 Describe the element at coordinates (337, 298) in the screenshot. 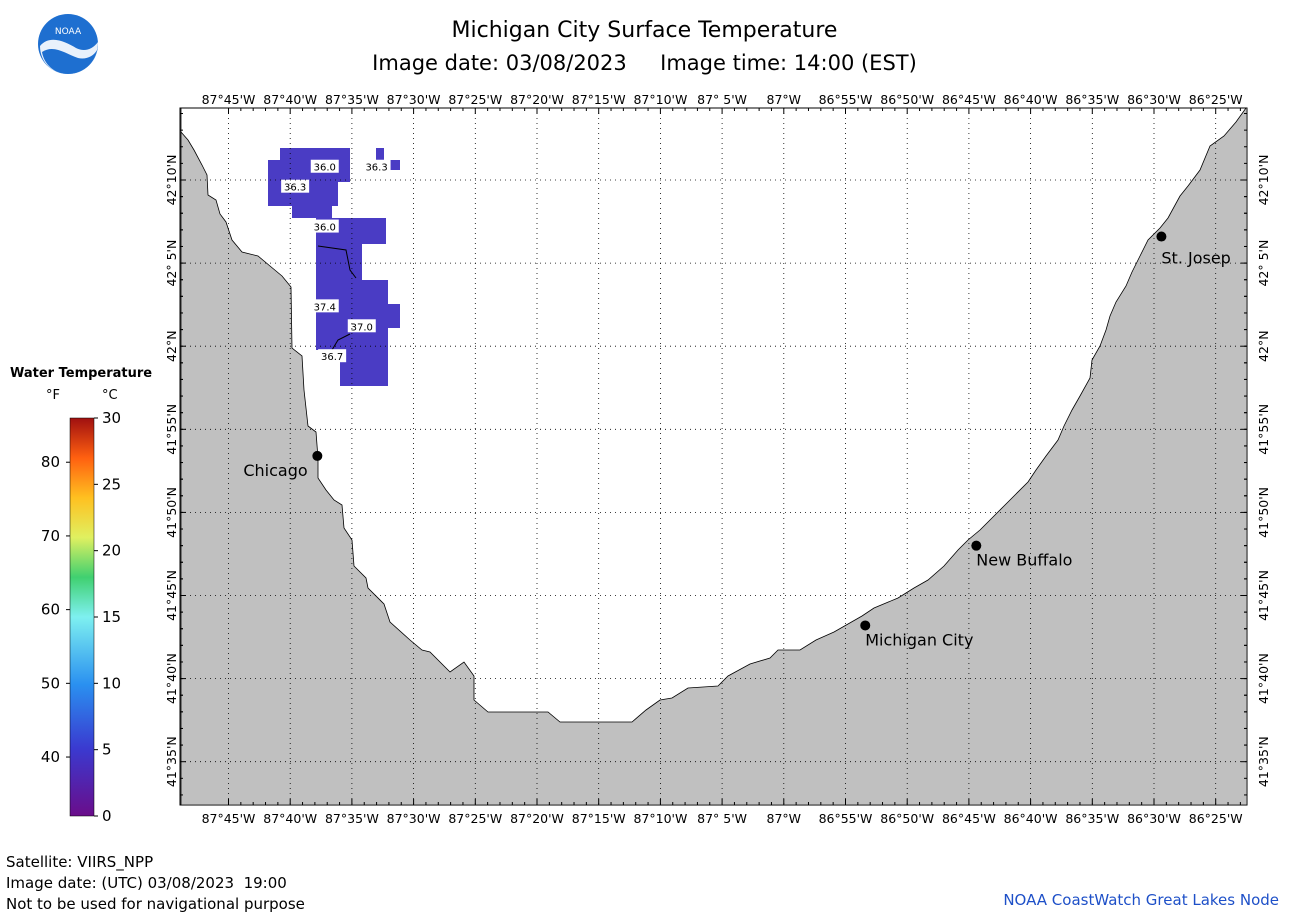

I see `sst-isotherms` at that location.